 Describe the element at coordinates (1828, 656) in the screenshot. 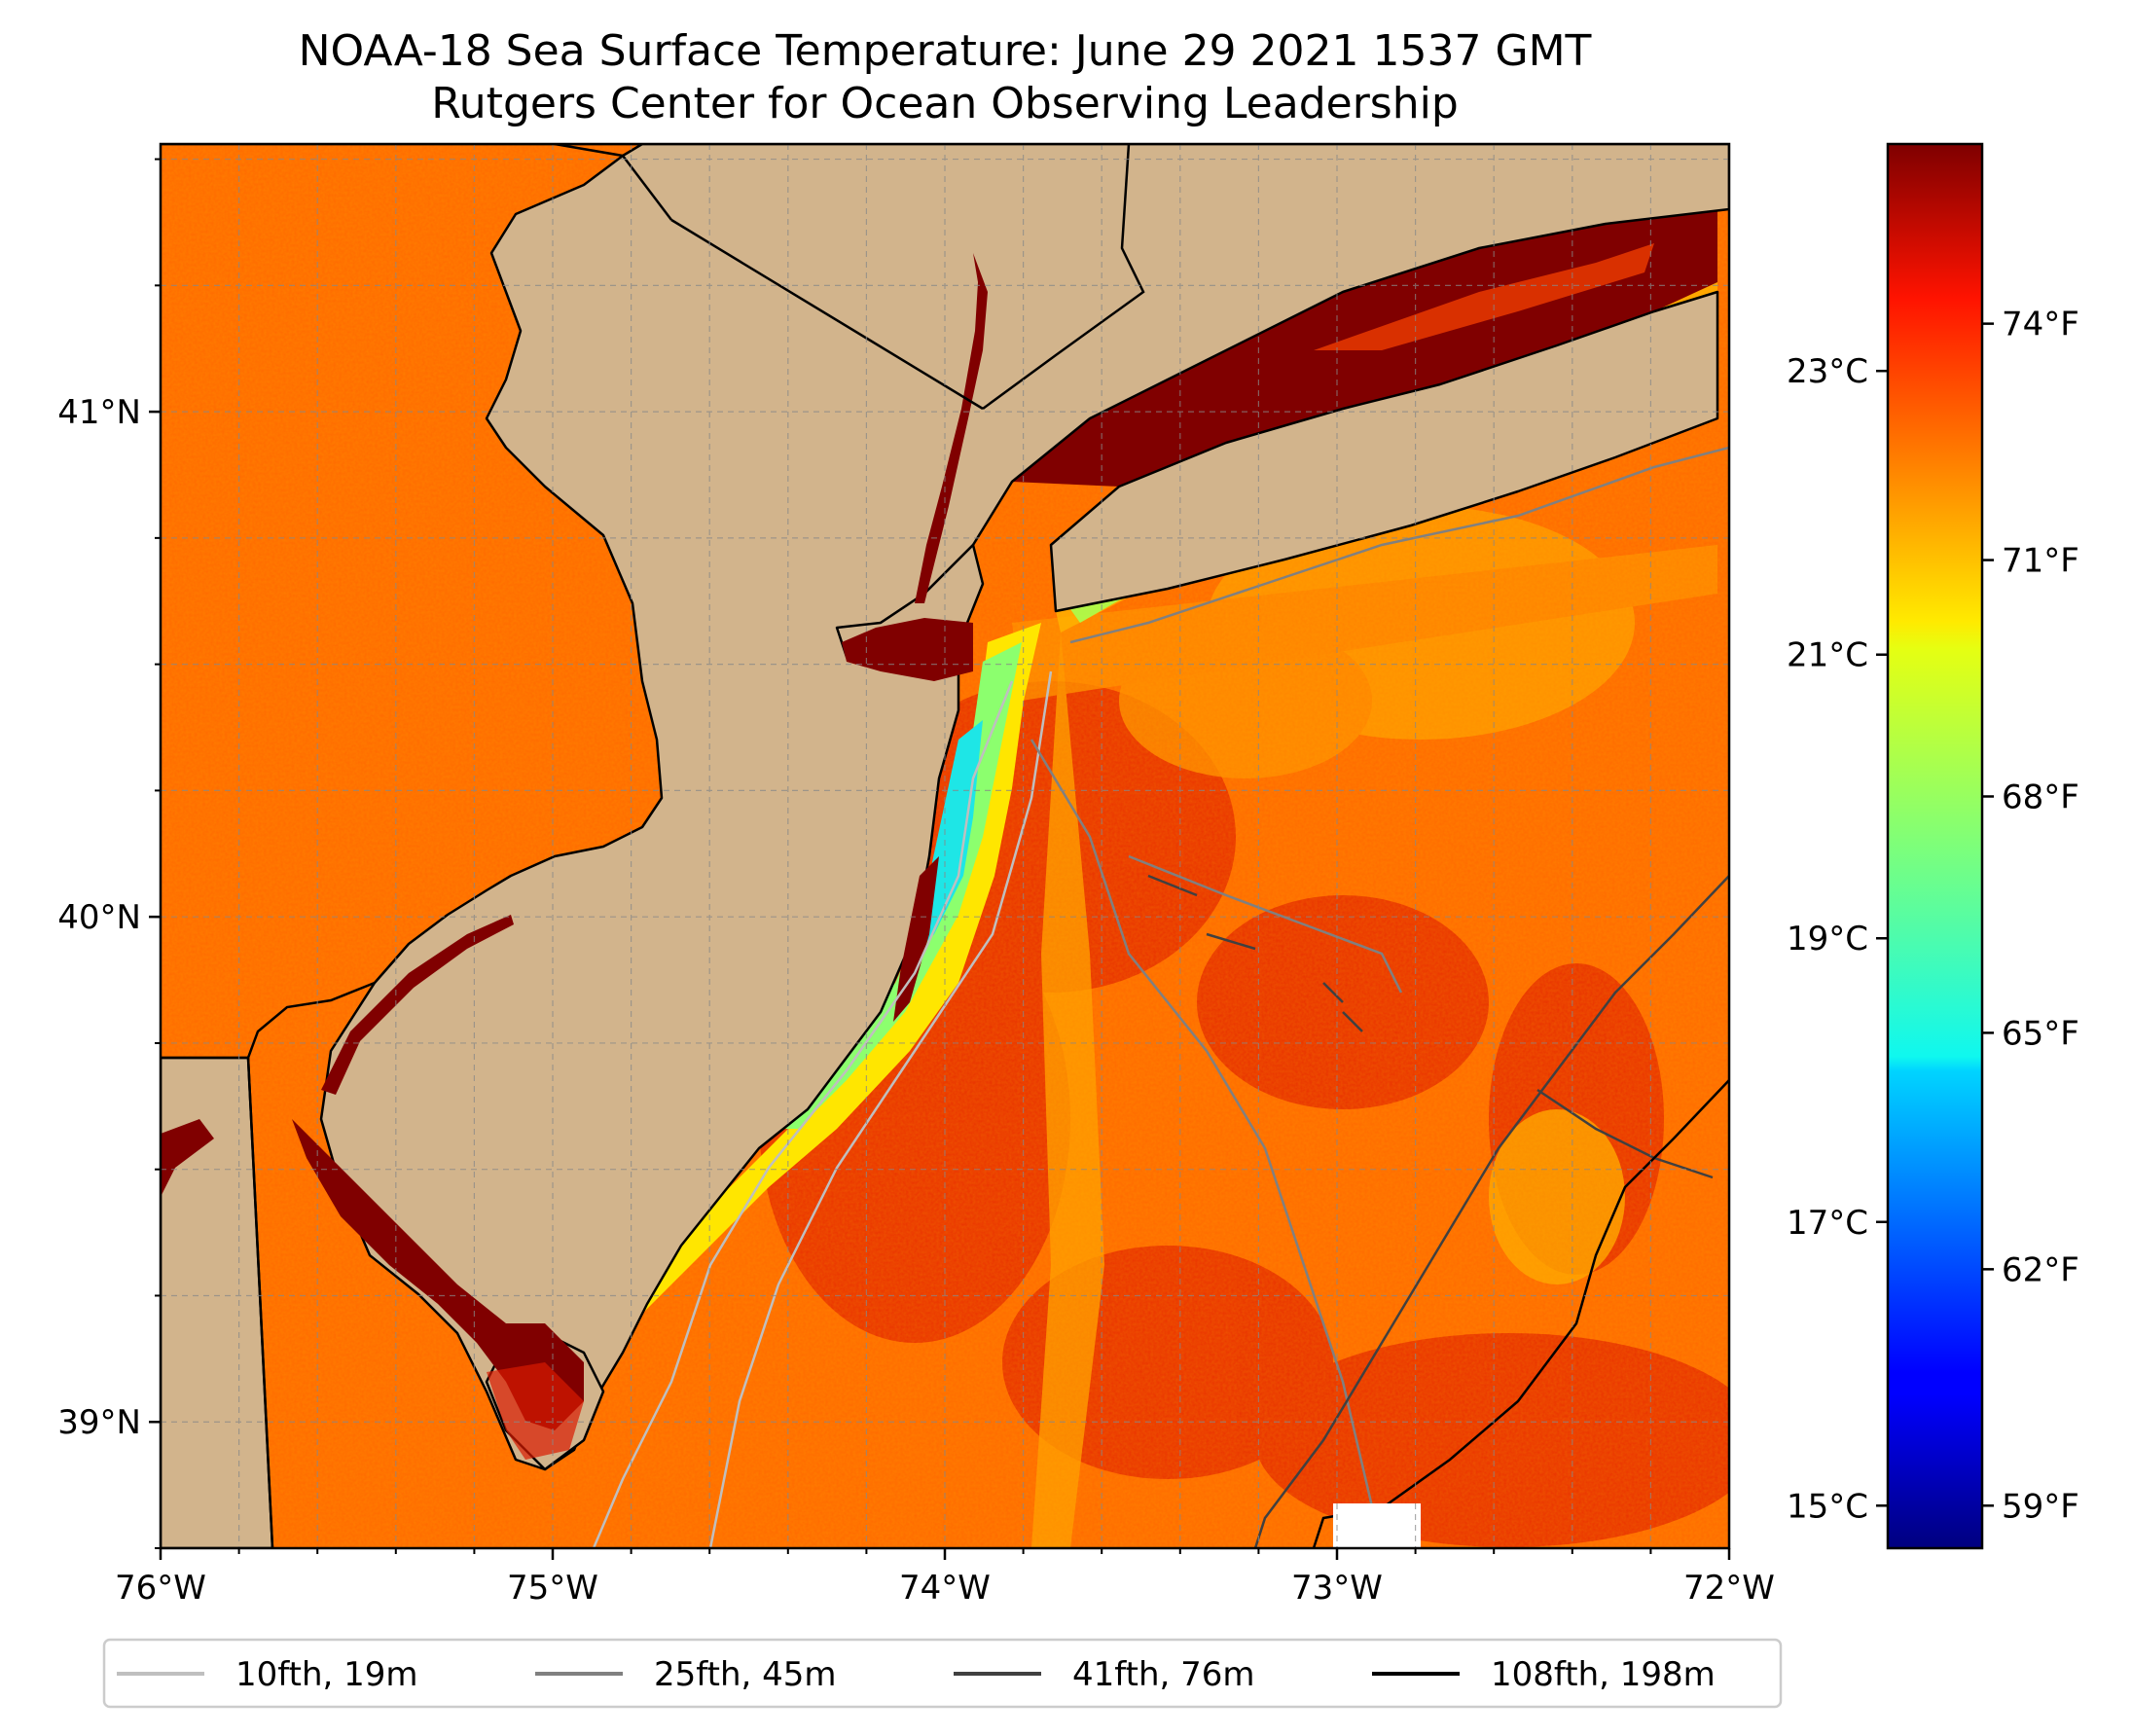

I see `colorbar-c-label: 21°C` at that location.